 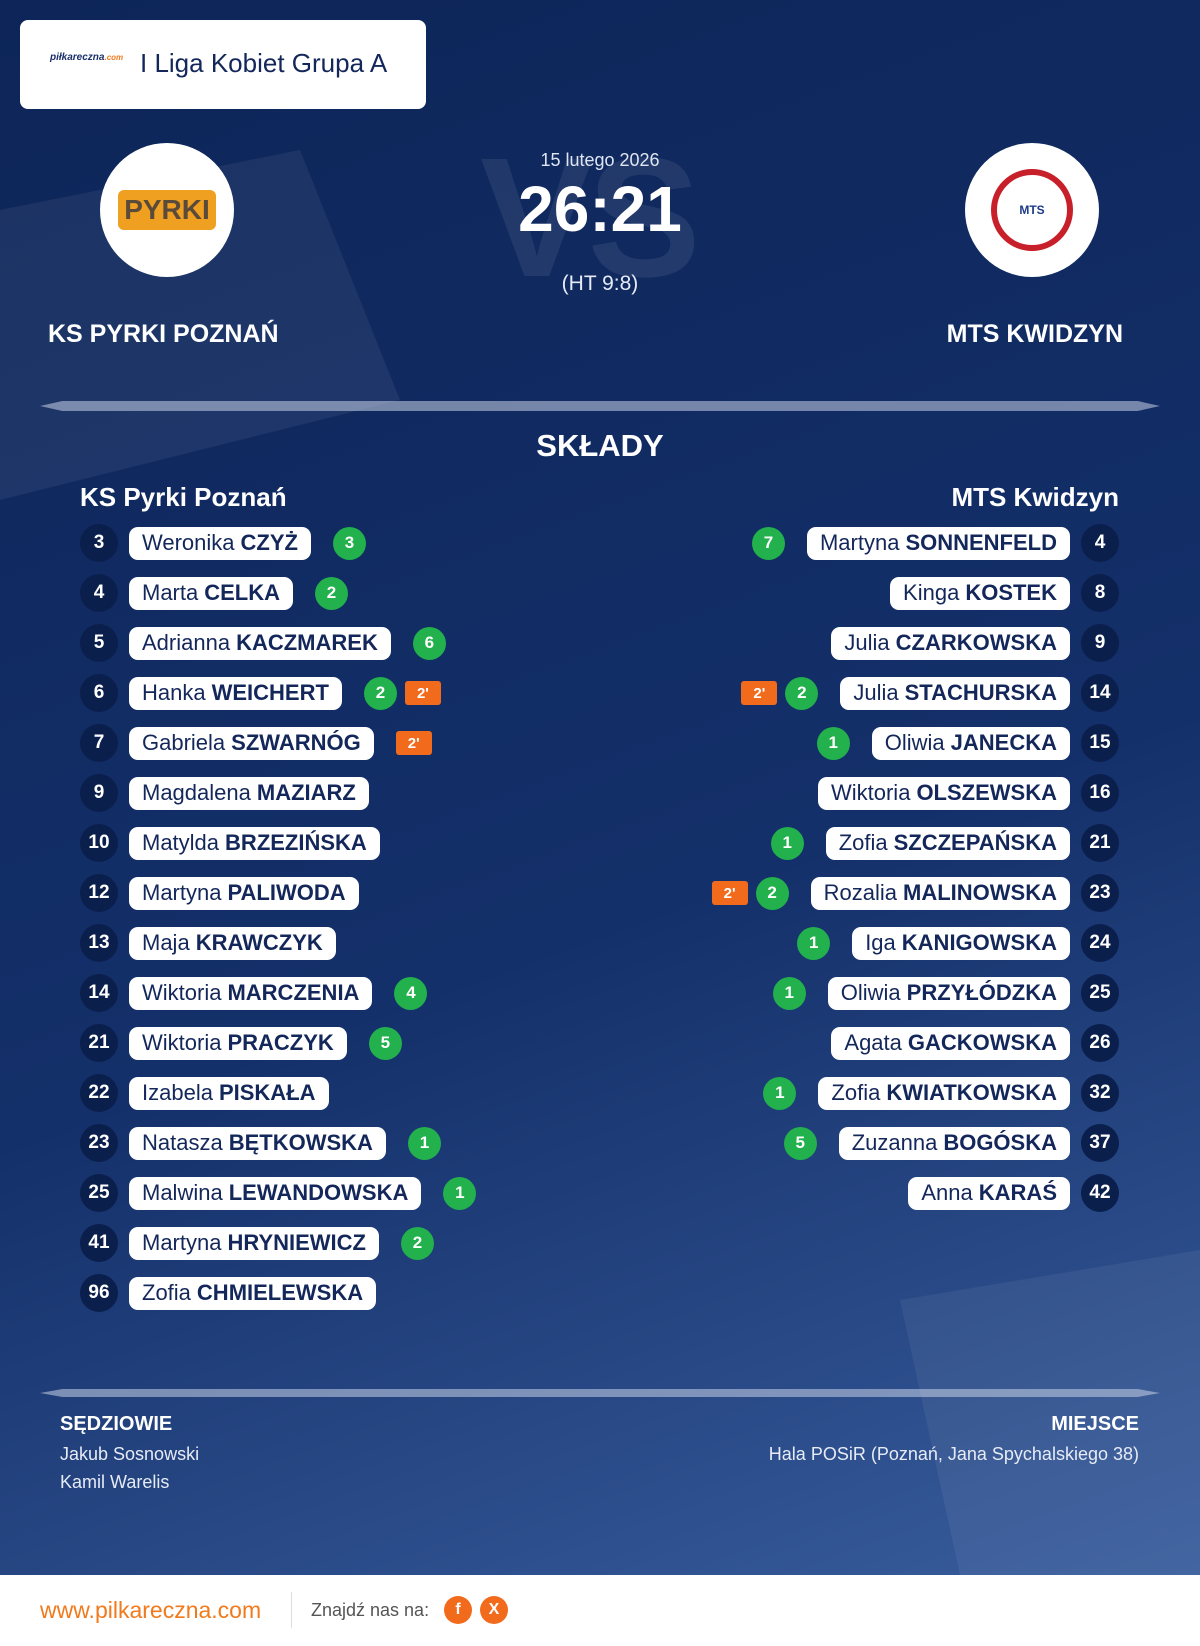 What do you see at coordinates (1100, 1193) in the screenshot?
I see `player-number: 42` at bounding box center [1100, 1193].